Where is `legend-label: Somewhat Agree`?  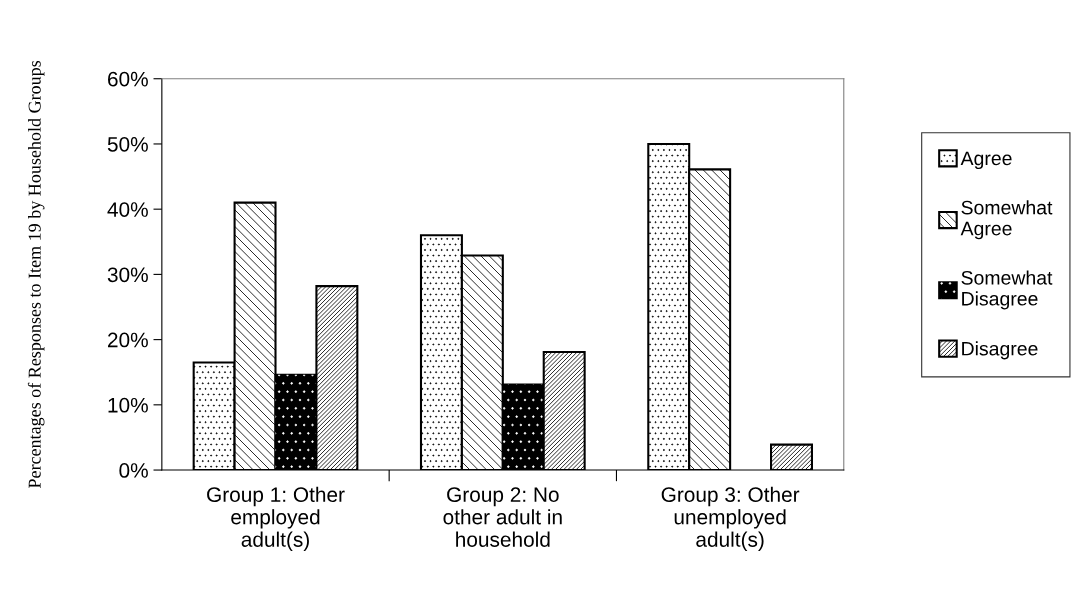 legend-label: Somewhat Agree is located at coordinates (1006, 220).